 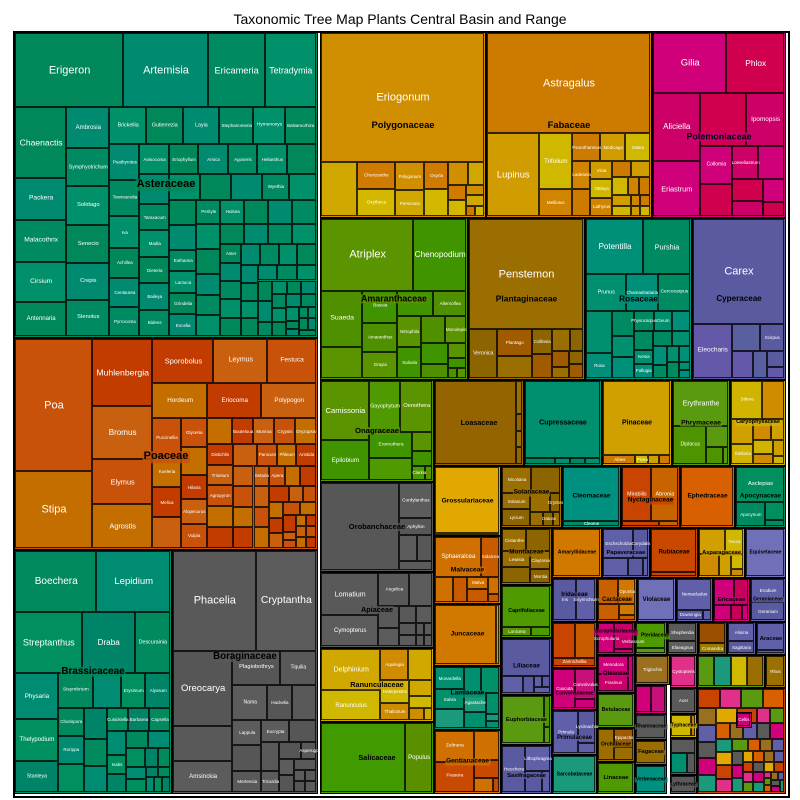 What do you see at coordinates (616, 674) in the screenshot?
I see `family-oleaceae` at bounding box center [616, 674].